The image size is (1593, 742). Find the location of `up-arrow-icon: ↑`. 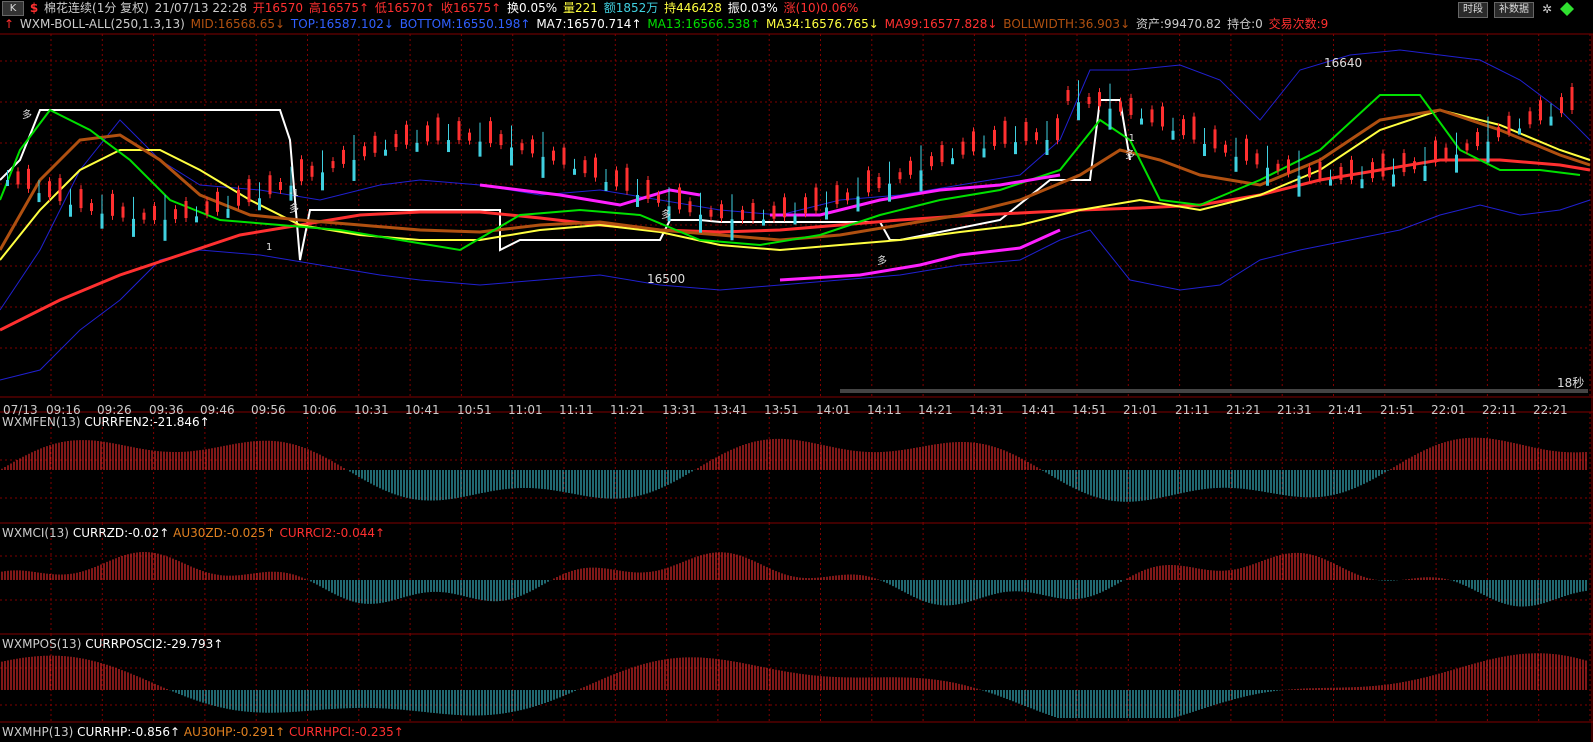

up-arrow-icon: ↑ is located at coordinates (9, 24).